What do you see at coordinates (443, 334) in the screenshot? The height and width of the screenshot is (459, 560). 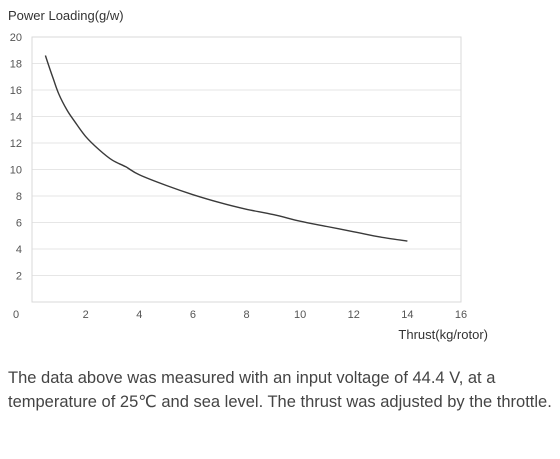 I see `x-axis-title: Thrust(kg/rotor)` at bounding box center [443, 334].